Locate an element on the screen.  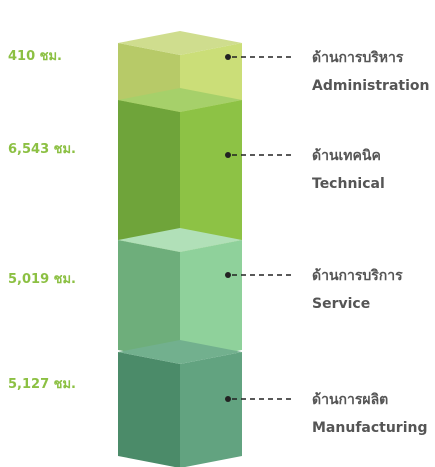
hours-label: 5,019 ชม. is located at coordinates (42, 279).